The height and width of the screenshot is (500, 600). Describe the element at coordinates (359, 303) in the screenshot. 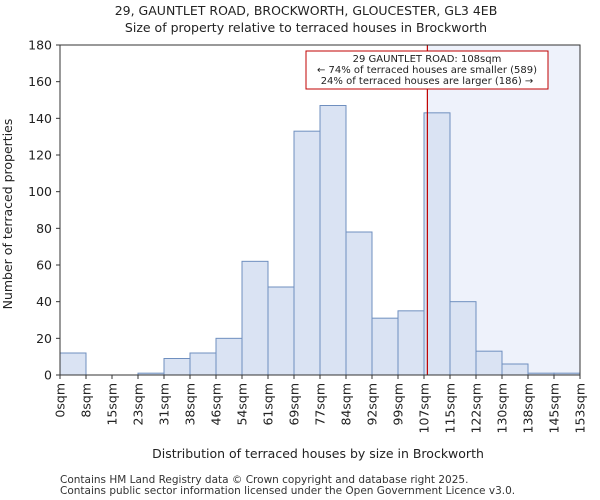

I see `bar-84sqm` at that location.